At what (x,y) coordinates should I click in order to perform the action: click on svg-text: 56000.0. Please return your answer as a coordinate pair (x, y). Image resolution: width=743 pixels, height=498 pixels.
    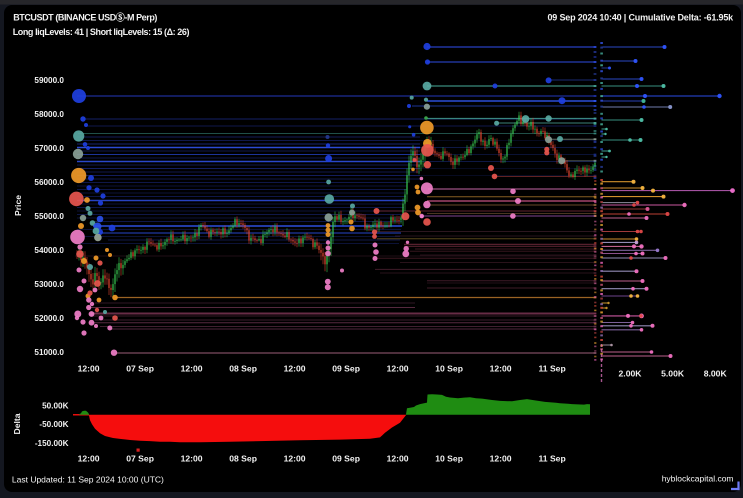
    Looking at the image, I should click on (49, 182).